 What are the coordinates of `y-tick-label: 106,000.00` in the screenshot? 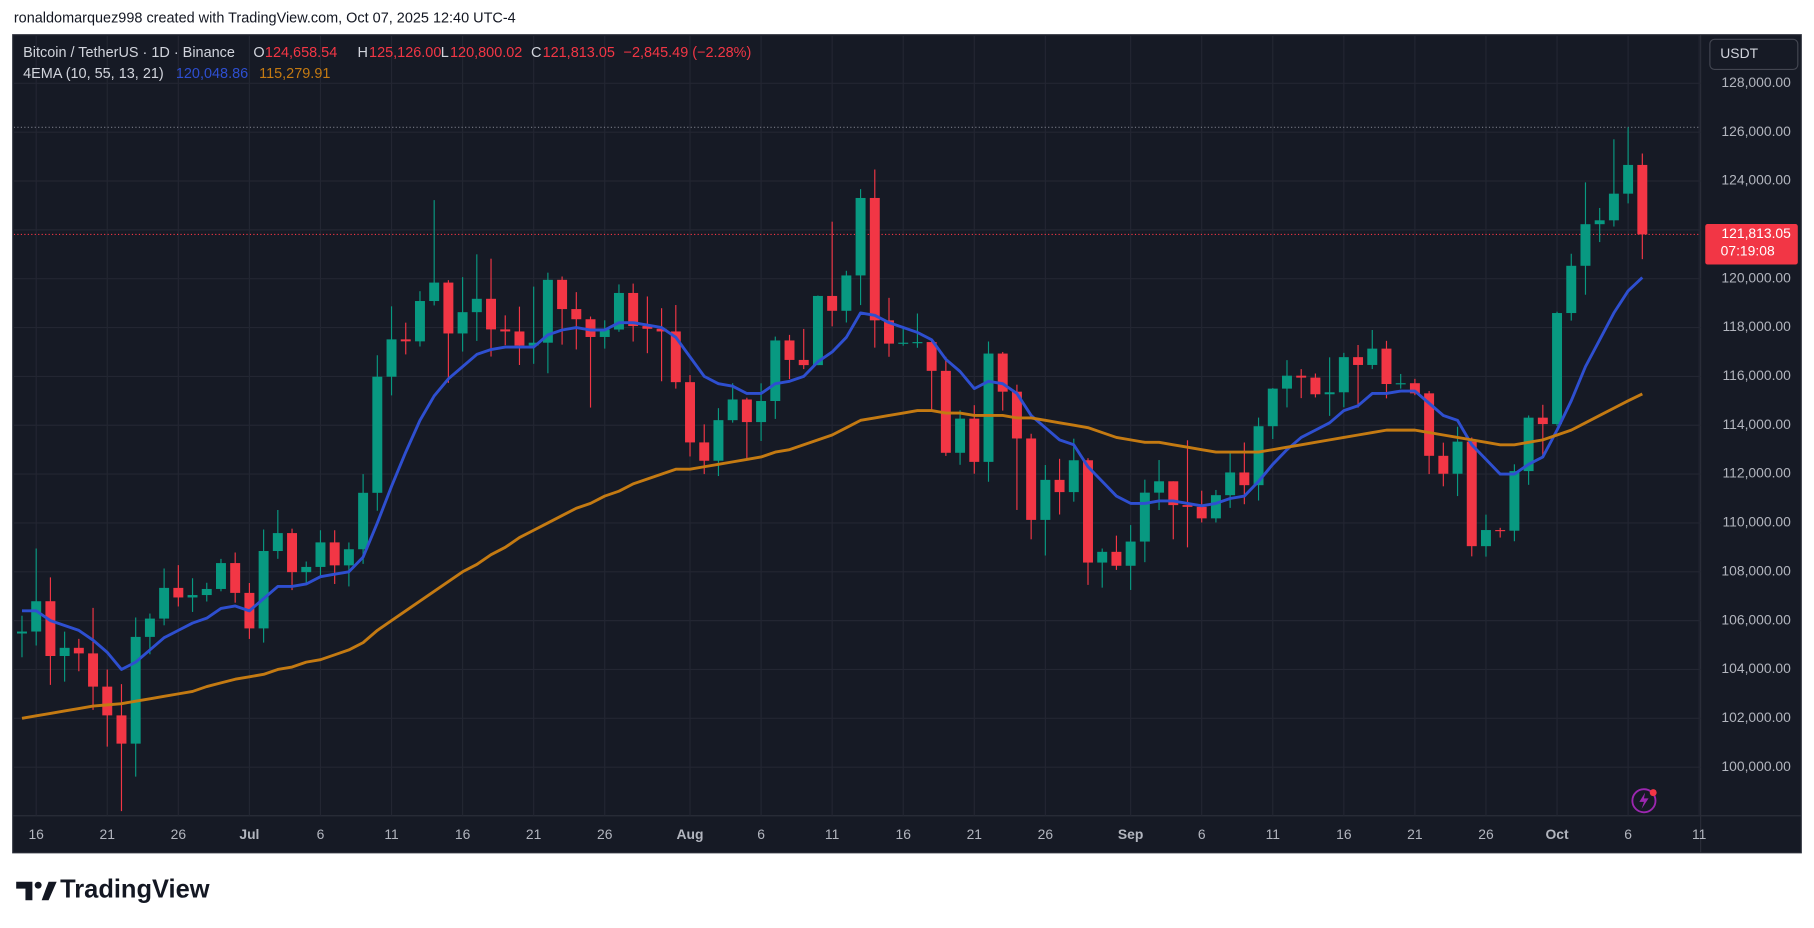 It's located at (1756, 619).